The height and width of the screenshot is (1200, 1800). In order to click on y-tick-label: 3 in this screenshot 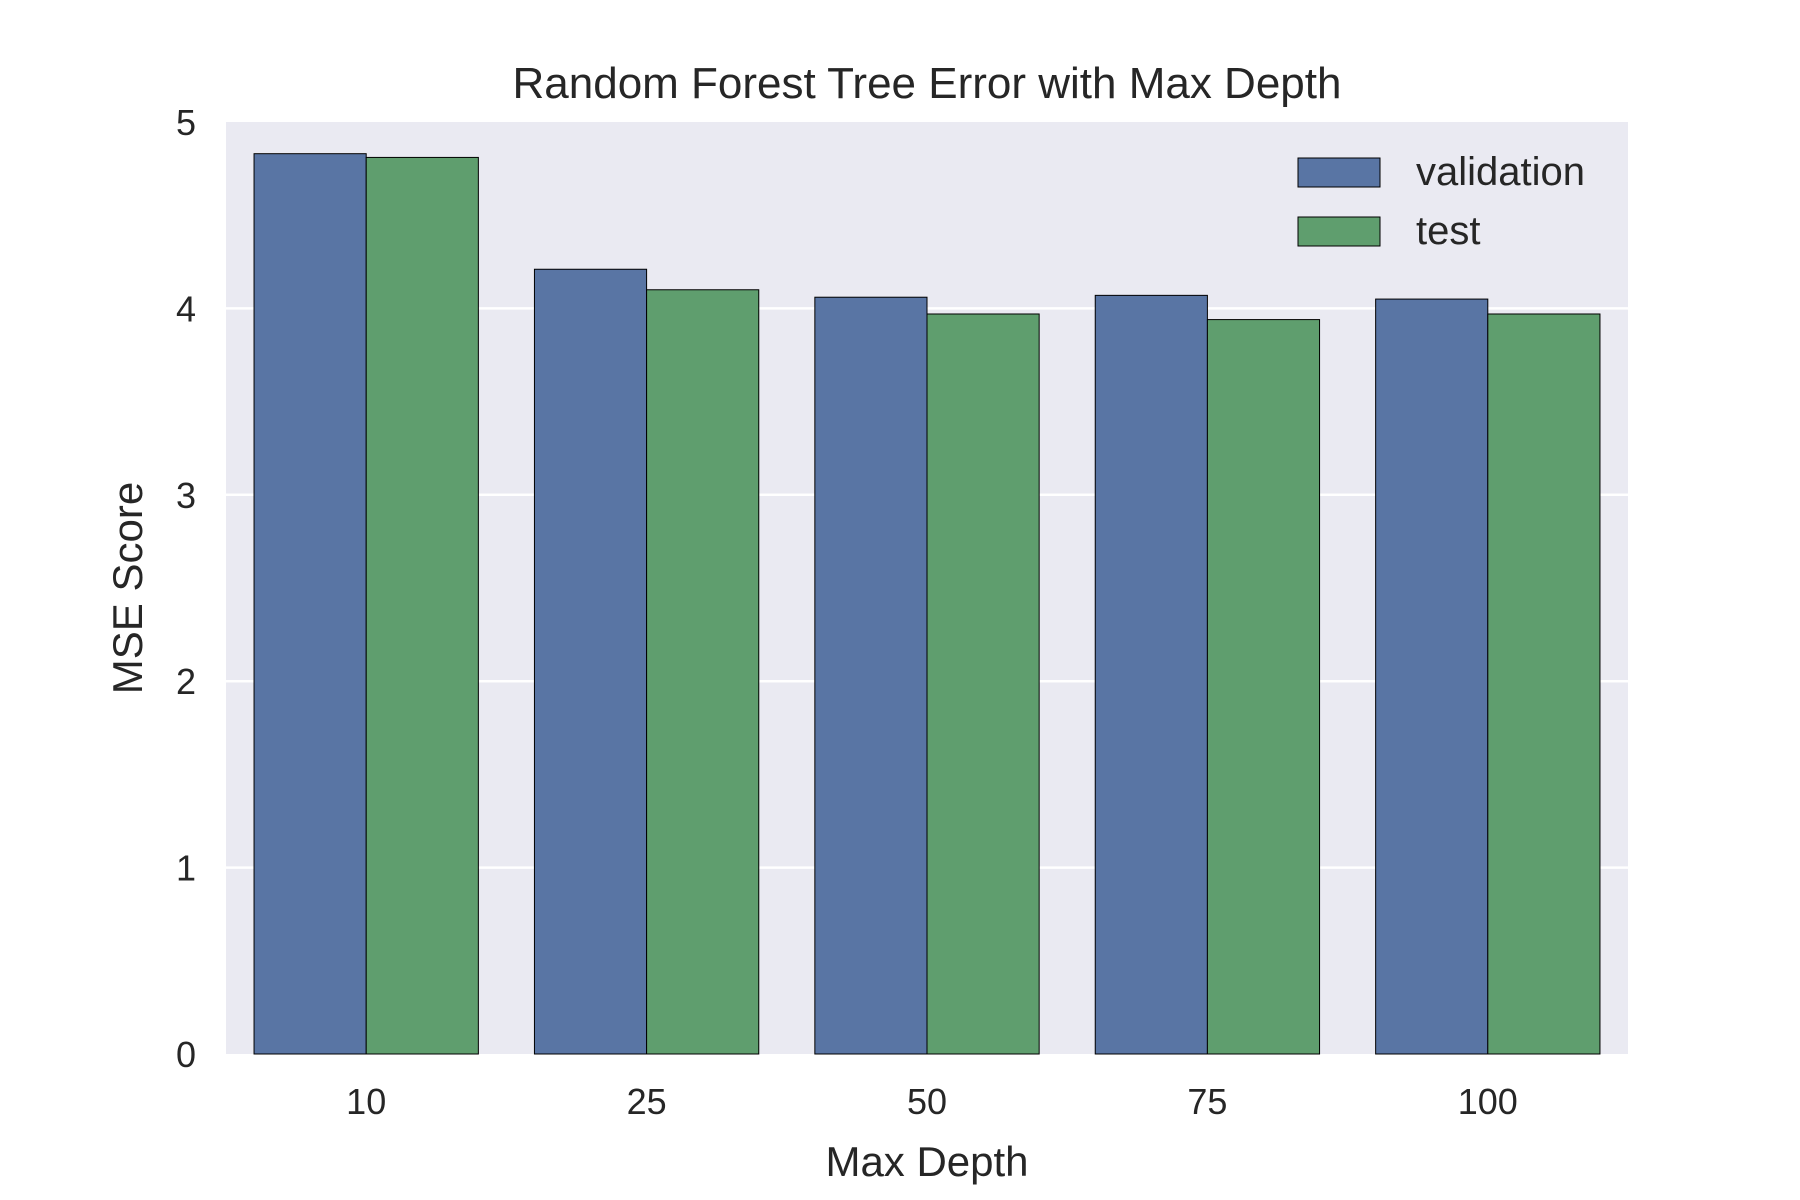, I will do `click(186, 495)`.